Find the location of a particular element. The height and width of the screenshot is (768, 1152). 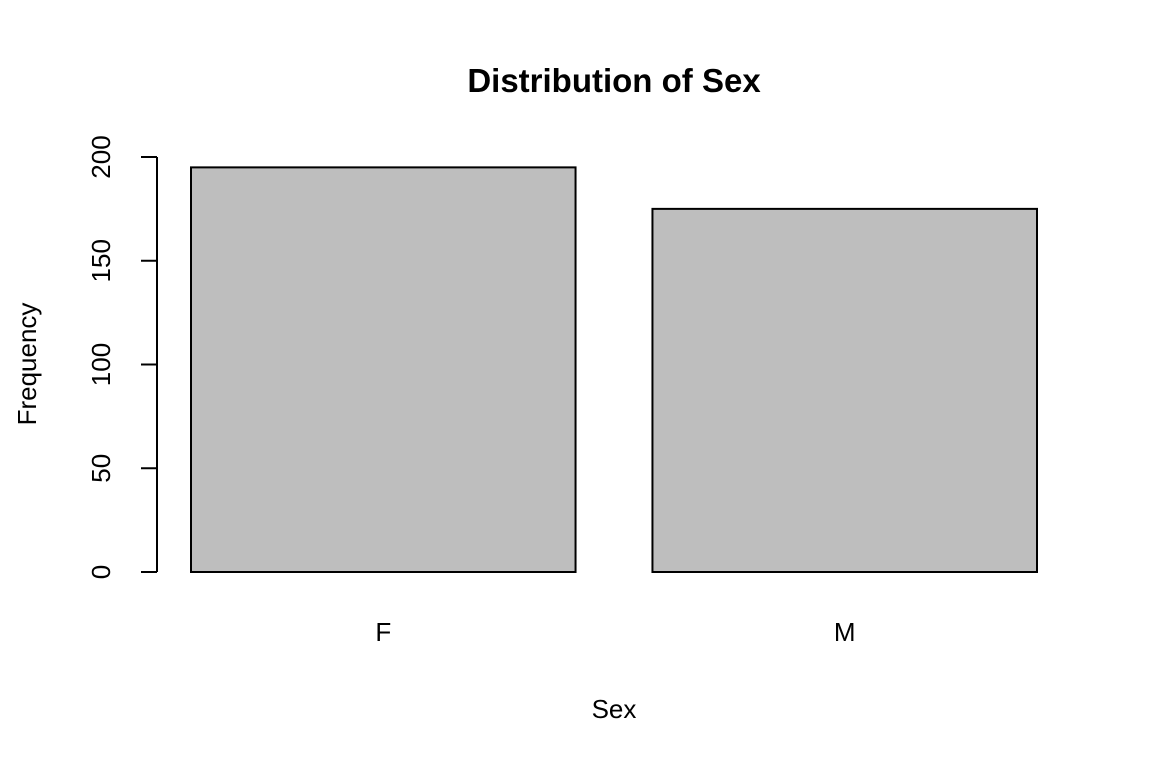

y-tick-label: 0 is located at coordinates (101, 572).